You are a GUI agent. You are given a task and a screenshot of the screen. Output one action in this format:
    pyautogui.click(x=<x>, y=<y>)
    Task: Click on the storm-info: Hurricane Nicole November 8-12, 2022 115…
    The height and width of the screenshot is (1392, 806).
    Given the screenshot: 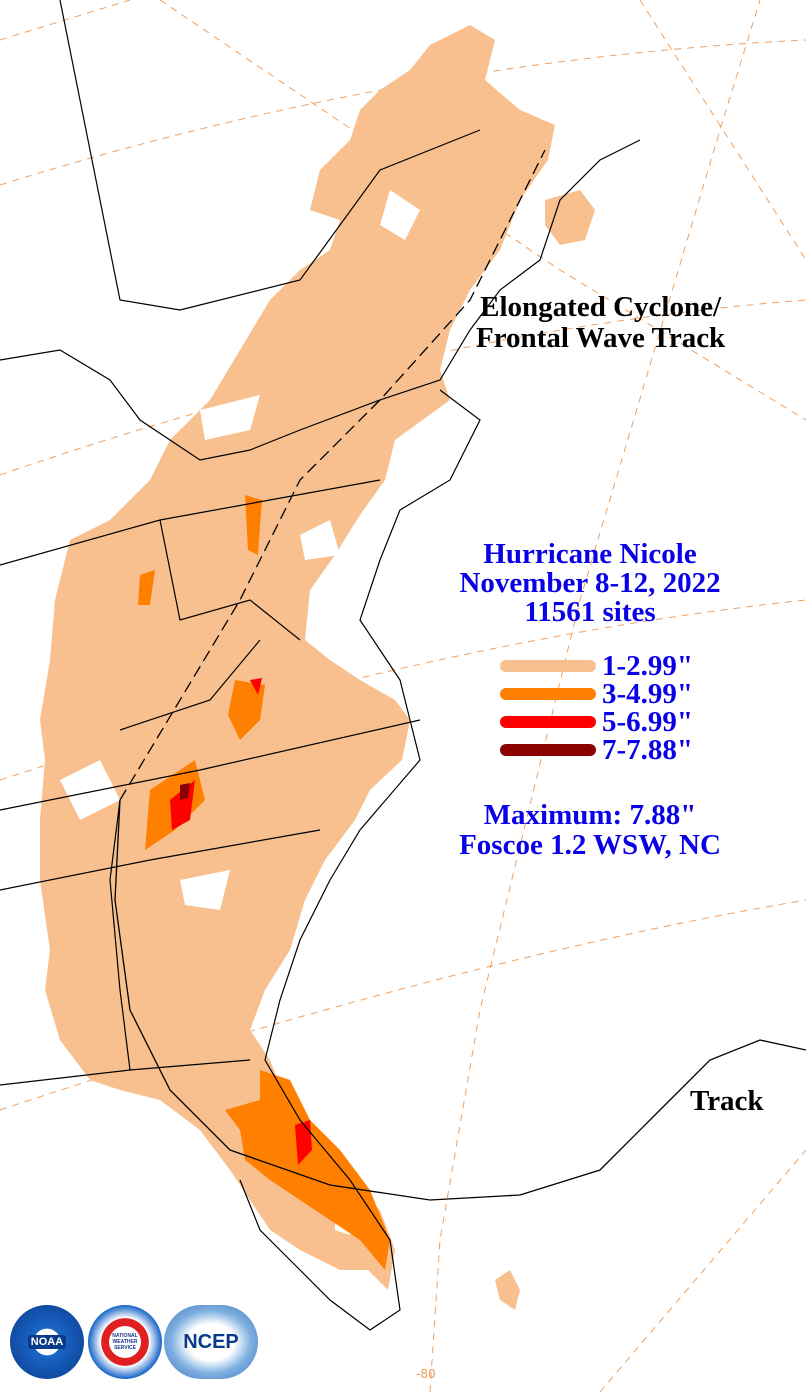 What is the action you would take?
    pyautogui.click(x=590, y=583)
    